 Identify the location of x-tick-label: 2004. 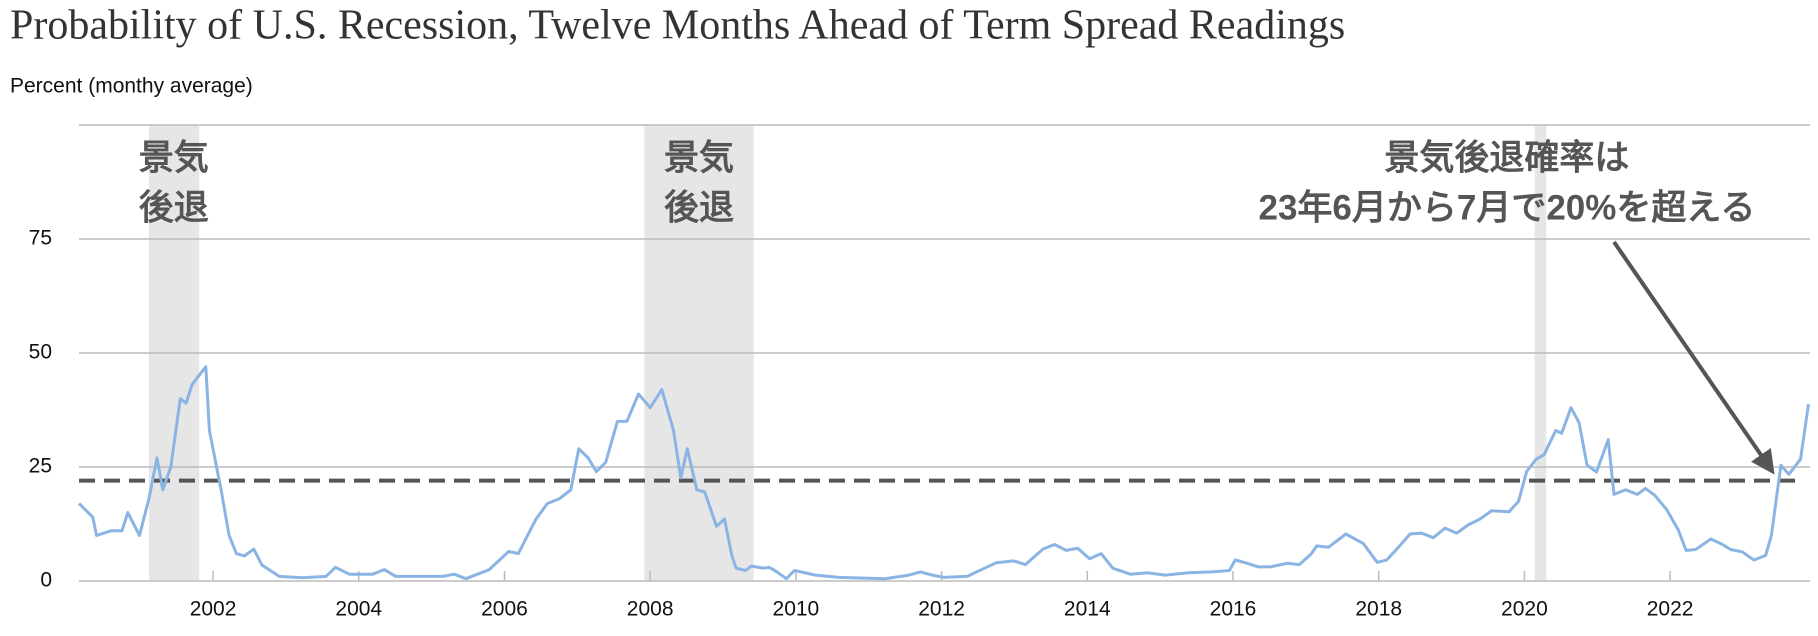
(358, 609).